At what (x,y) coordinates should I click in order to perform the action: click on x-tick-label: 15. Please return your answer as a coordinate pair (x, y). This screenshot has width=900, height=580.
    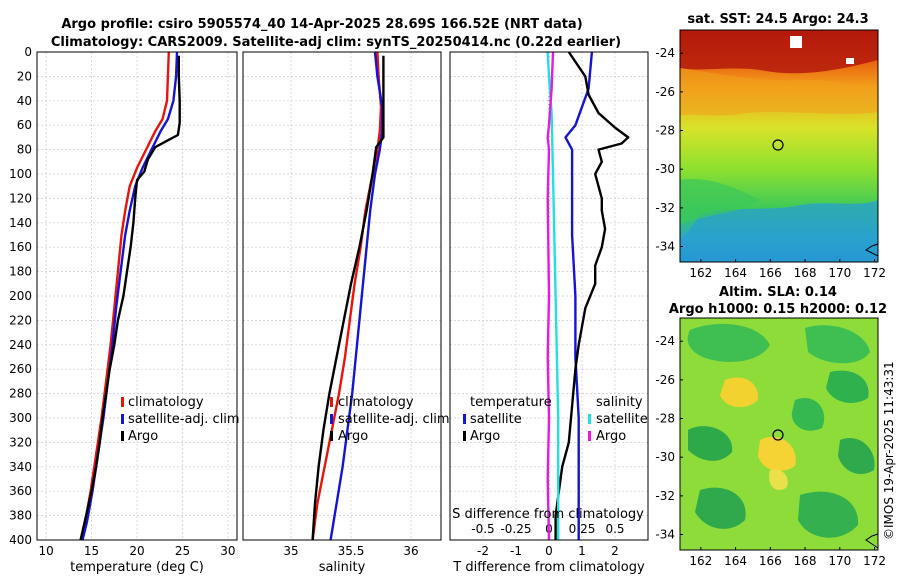
    Looking at the image, I should click on (91, 551).